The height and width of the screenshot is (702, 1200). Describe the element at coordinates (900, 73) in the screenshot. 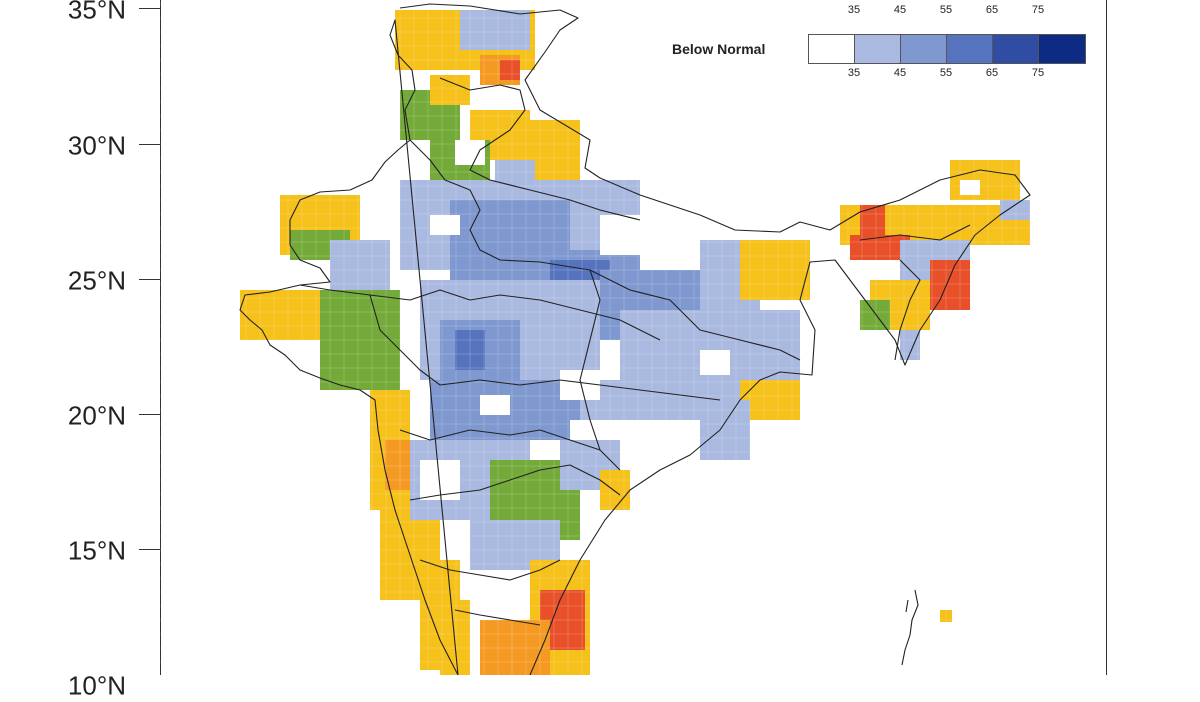

I see `legend-below-tick: 45` at that location.